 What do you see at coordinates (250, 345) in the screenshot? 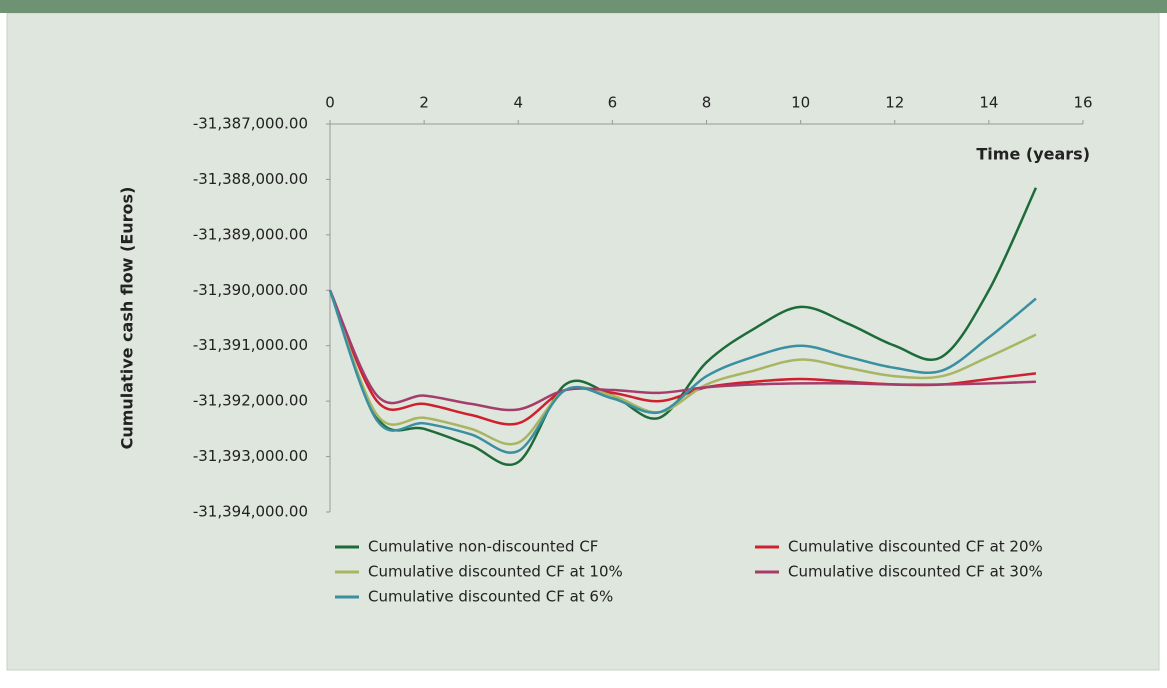
I see `y-tick-label: -31,391,000.00` at bounding box center [250, 345].